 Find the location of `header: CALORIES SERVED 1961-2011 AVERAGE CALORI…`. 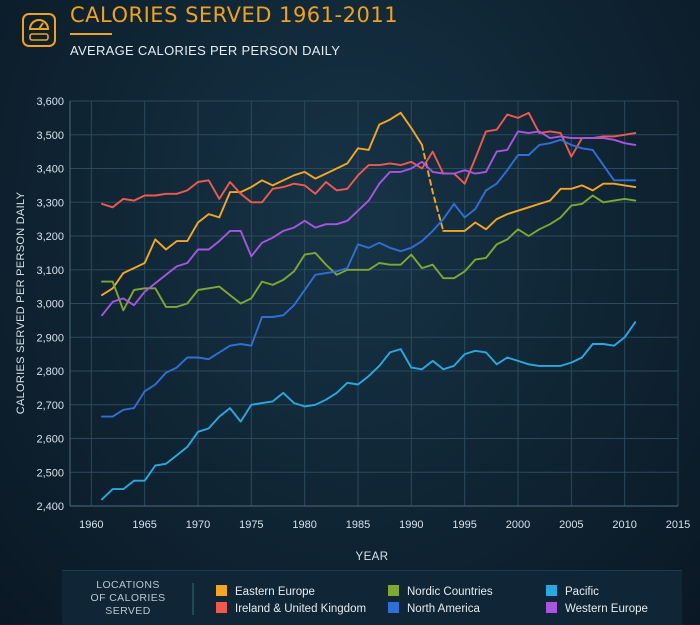

header: CALORIES SERVED 1961-2011 AVERAGE CALORI… is located at coordinates (350, 35).